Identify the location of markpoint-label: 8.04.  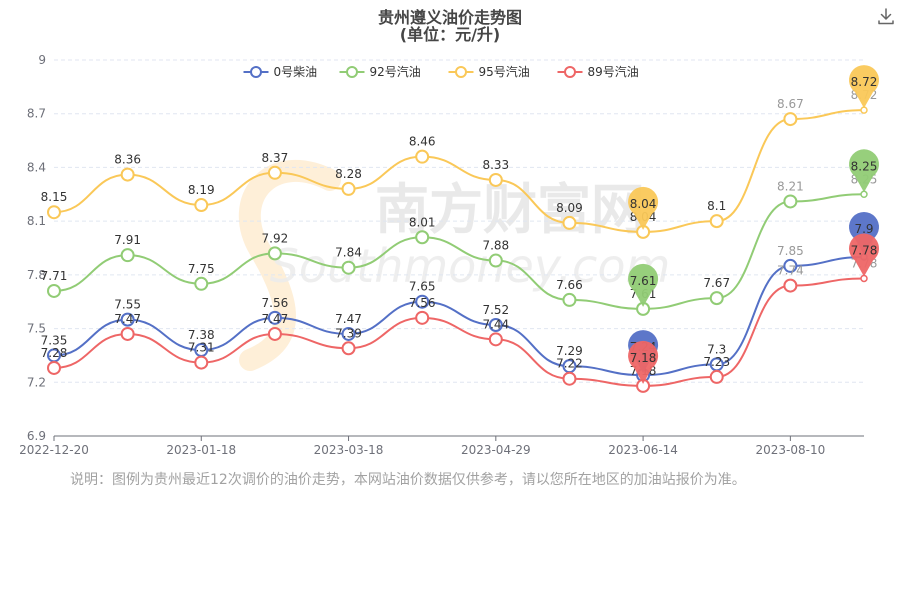
(643, 204).